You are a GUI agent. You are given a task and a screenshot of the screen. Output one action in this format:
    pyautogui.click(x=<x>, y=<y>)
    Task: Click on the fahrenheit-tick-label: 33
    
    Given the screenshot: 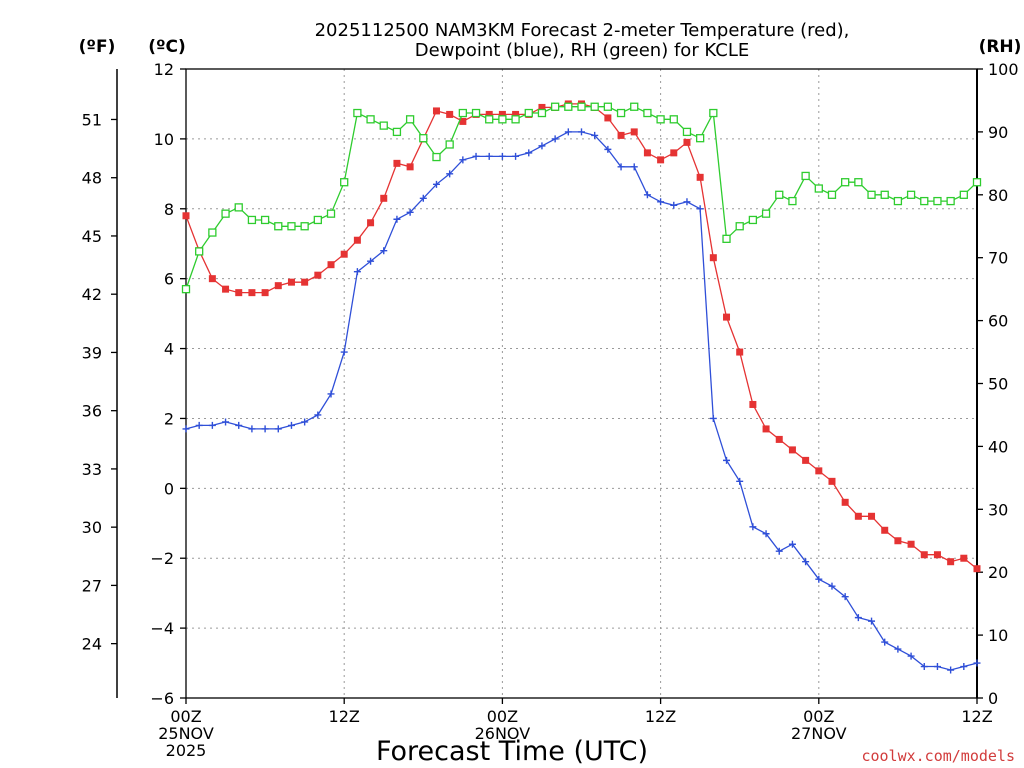 What is the action you would take?
    pyautogui.click(x=92, y=469)
    